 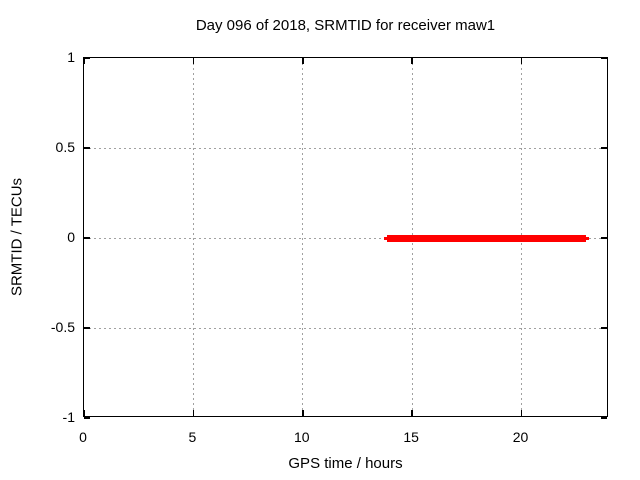 I want to click on x-tick-label: 15, so click(x=411, y=437).